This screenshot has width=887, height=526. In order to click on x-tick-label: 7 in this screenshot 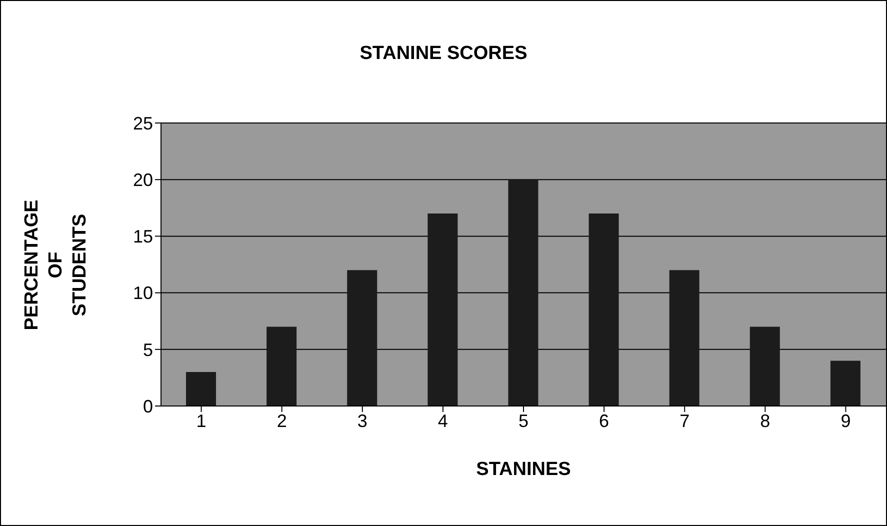, I will do `click(685, 420)`.